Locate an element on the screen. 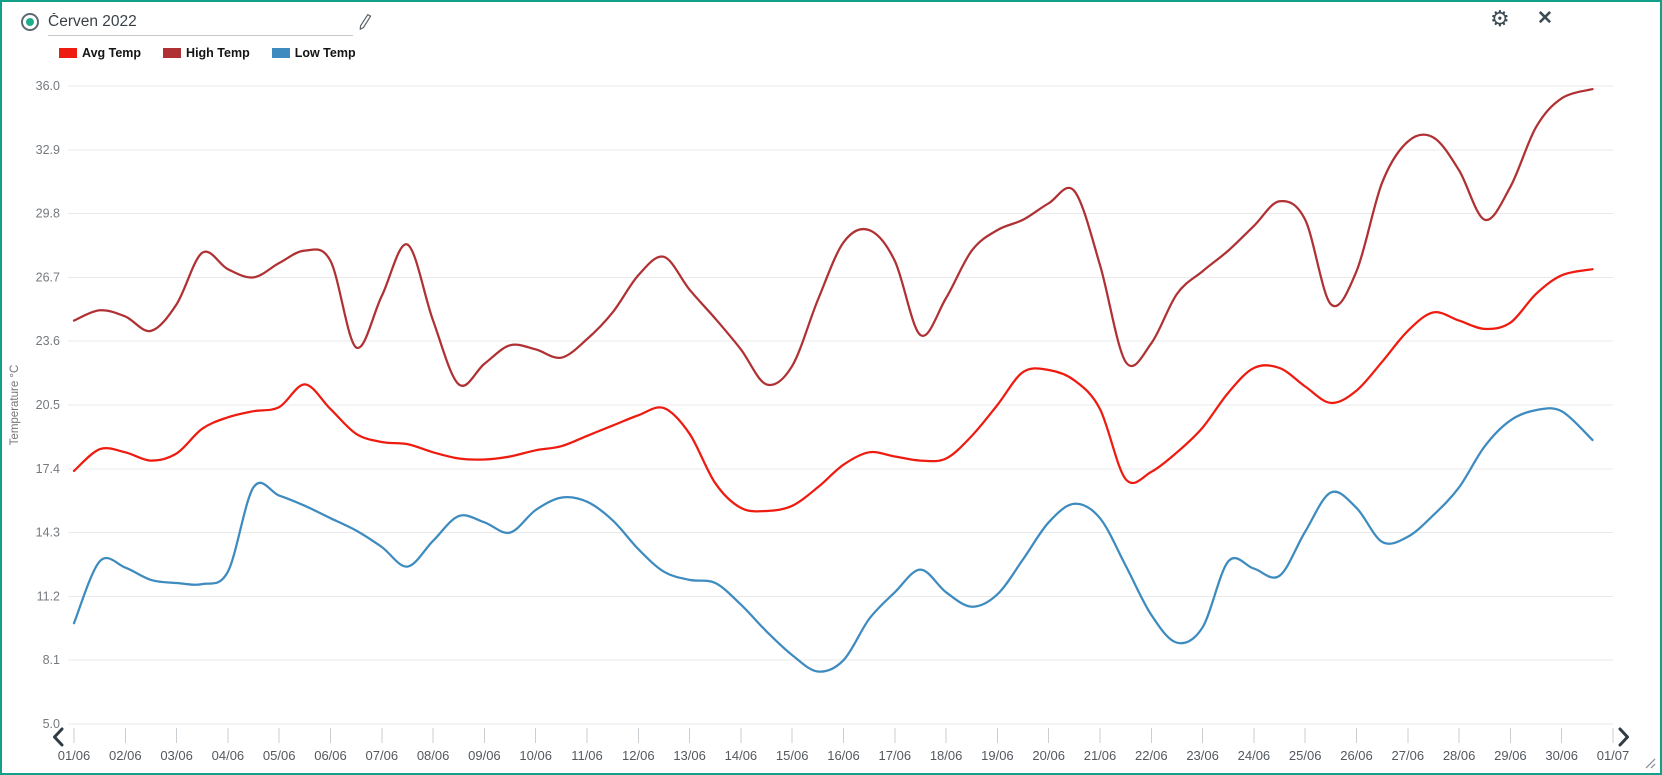  chevron-right-icon is located at coordinates (1623, 737).